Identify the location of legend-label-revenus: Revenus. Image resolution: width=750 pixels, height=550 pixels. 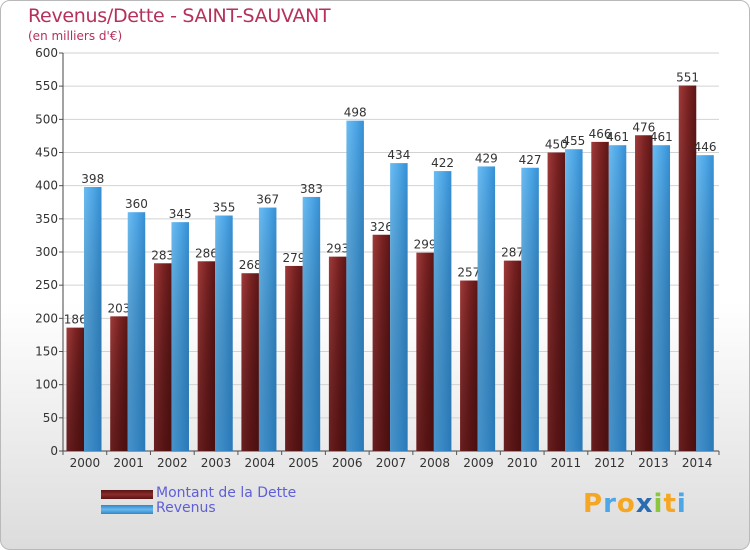
(186, 508).